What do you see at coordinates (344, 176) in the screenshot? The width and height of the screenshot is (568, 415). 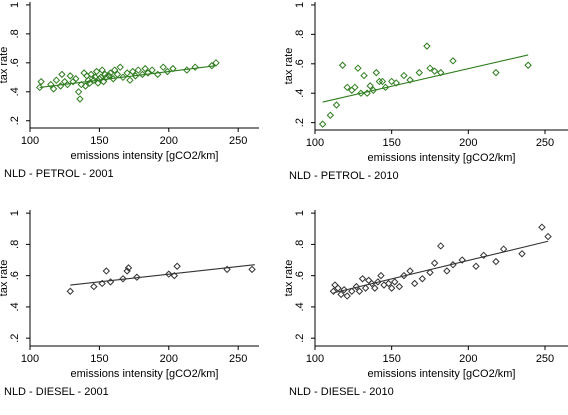 I see `panel-title: NLD - PETROL - 2010` at bounding box center [344, 176].